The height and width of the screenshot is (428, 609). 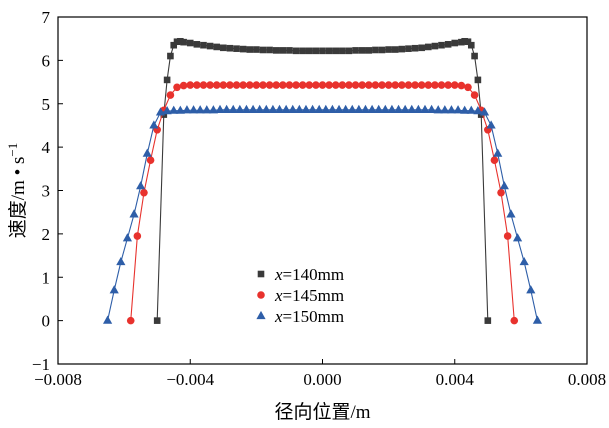 What do you see at coordinates (309, 316) in the screenshot?
I see `legend-label: x=150mm` at bounding box center [309, 316].